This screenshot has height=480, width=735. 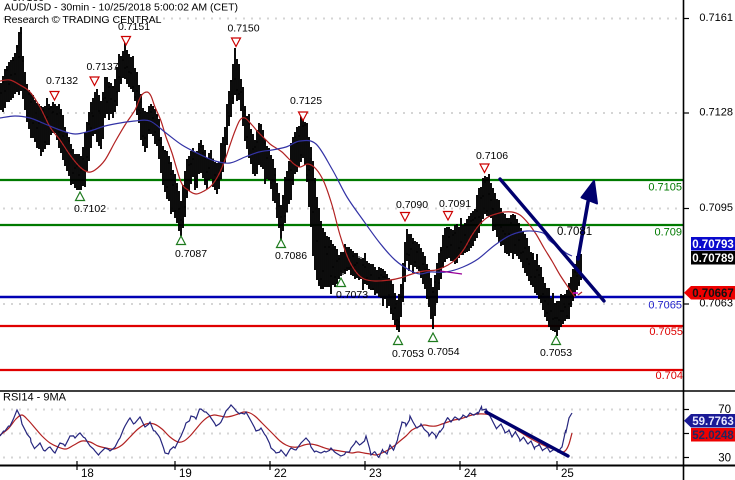 I want to click on svg-text: 0.7105, so click(x=665, y=188).